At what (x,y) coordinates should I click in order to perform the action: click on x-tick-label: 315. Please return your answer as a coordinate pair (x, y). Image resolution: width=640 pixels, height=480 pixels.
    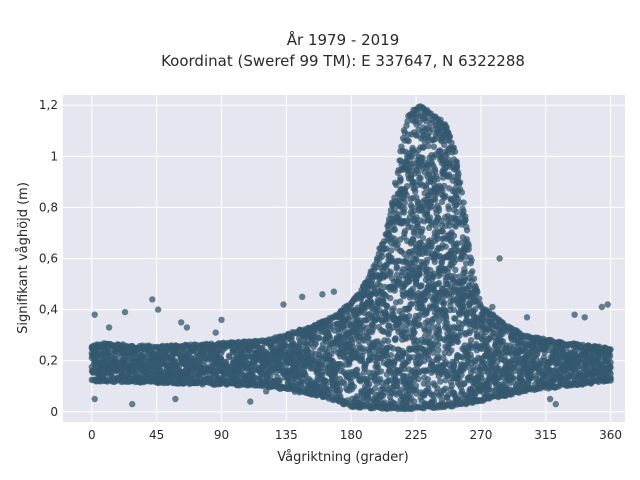
    Looking at the image, I should click on (545, 435).